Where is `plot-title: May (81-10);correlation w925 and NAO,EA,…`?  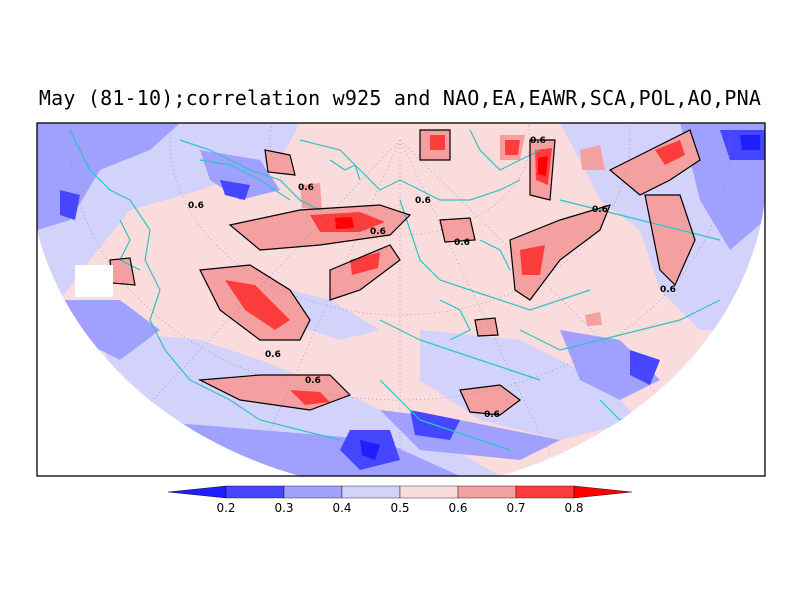
plot-title: May (81-10);correlation w925 and NAO,EA,… is located at coordinates (400, 98).